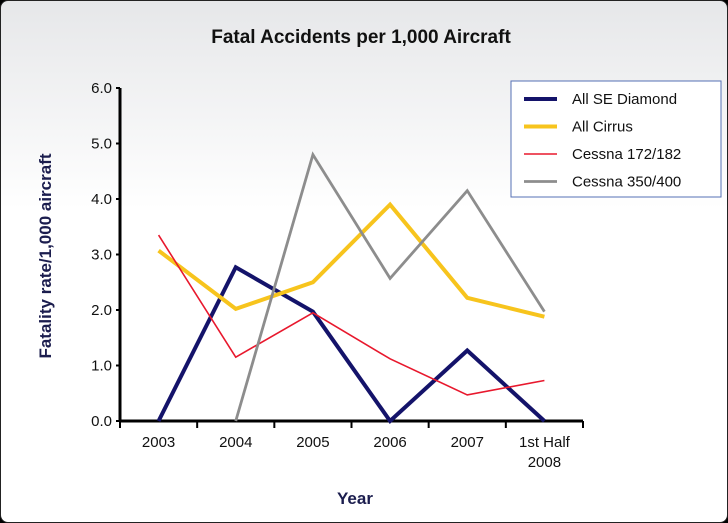  I want to click on y-tick-label: 4.0, so click(101, 199).